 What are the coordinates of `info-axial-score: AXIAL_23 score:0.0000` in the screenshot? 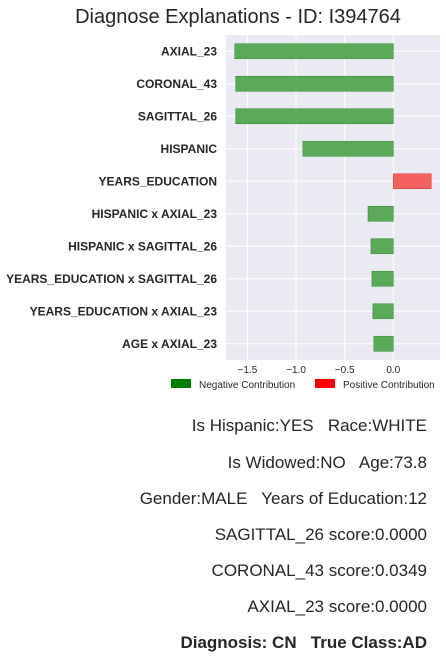 It's located at (337, 606).